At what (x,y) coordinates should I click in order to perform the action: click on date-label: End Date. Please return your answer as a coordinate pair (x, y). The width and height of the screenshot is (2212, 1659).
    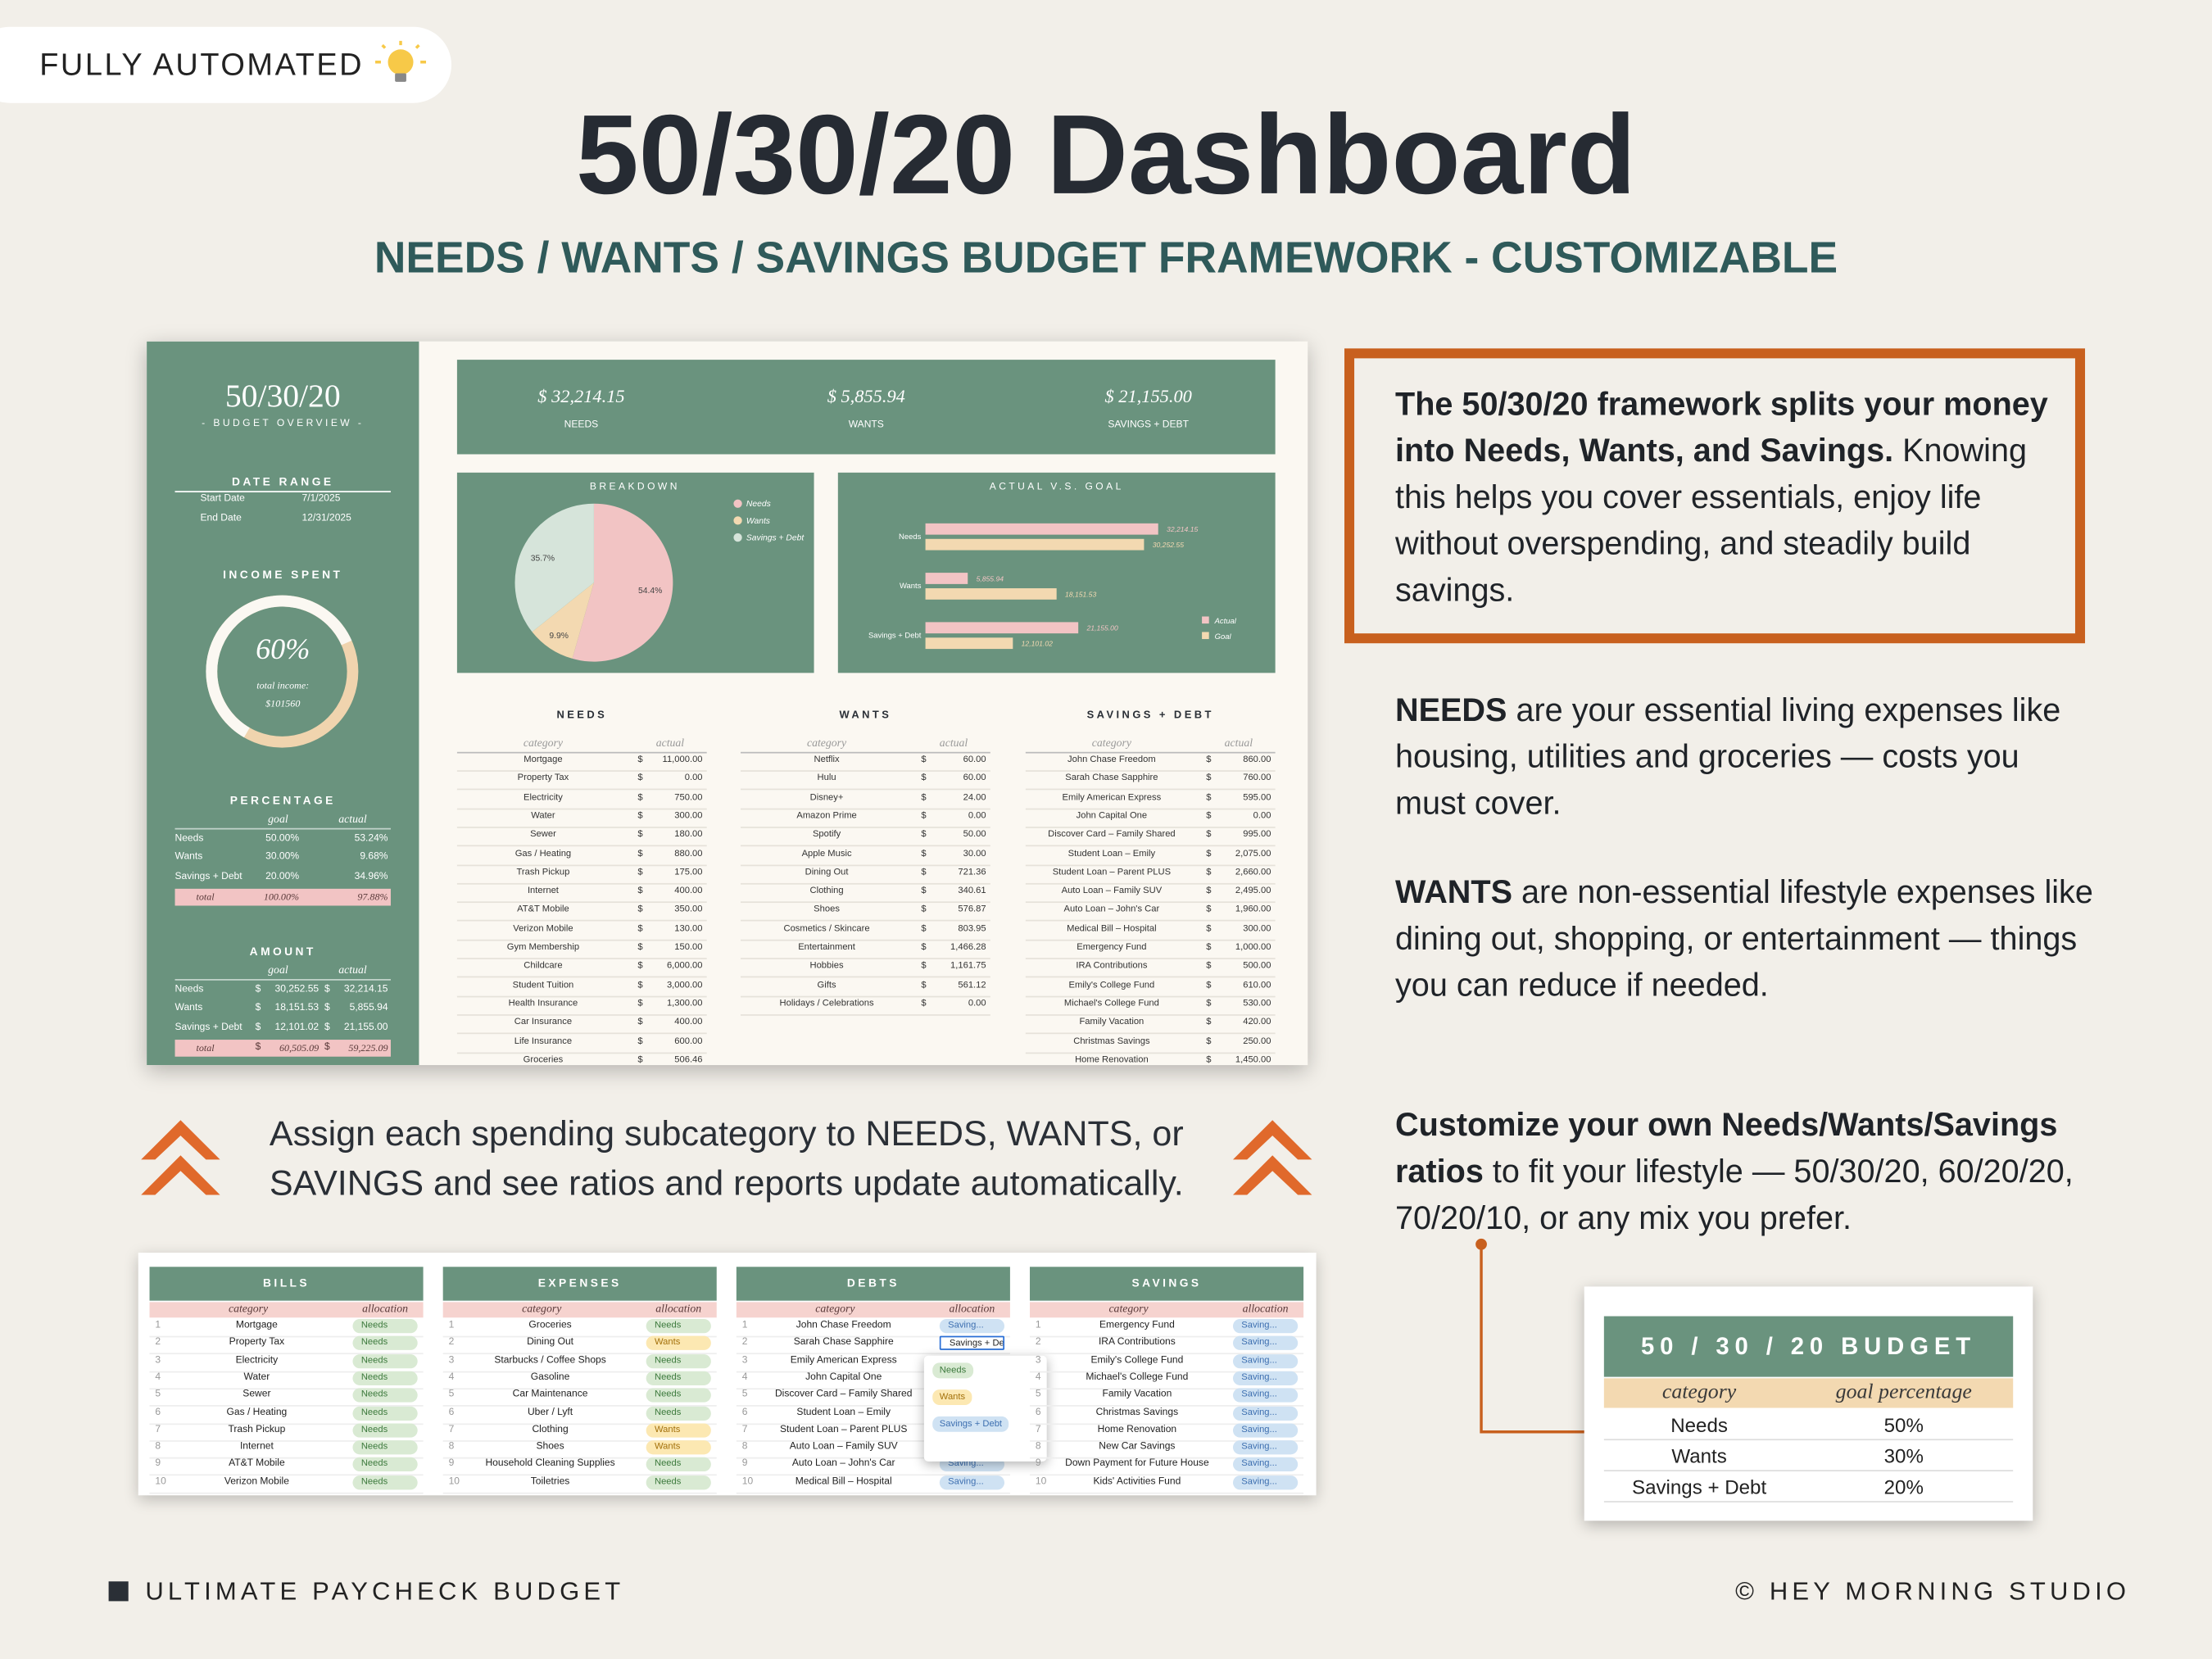
    Looking at the image, I should click on (221, 518).